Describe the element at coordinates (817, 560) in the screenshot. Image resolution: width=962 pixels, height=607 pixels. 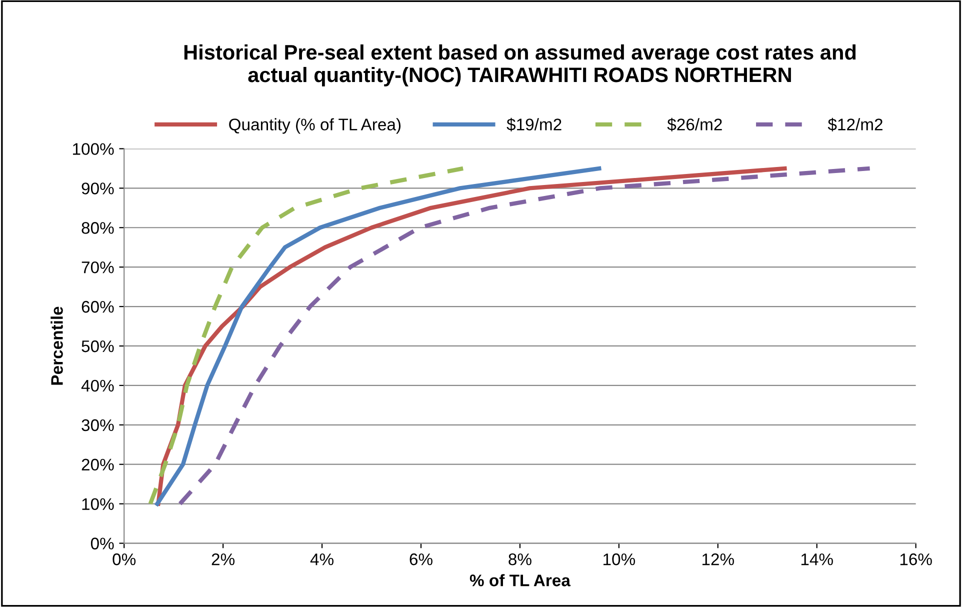
I see `x-tick-label: 14%` at that location.